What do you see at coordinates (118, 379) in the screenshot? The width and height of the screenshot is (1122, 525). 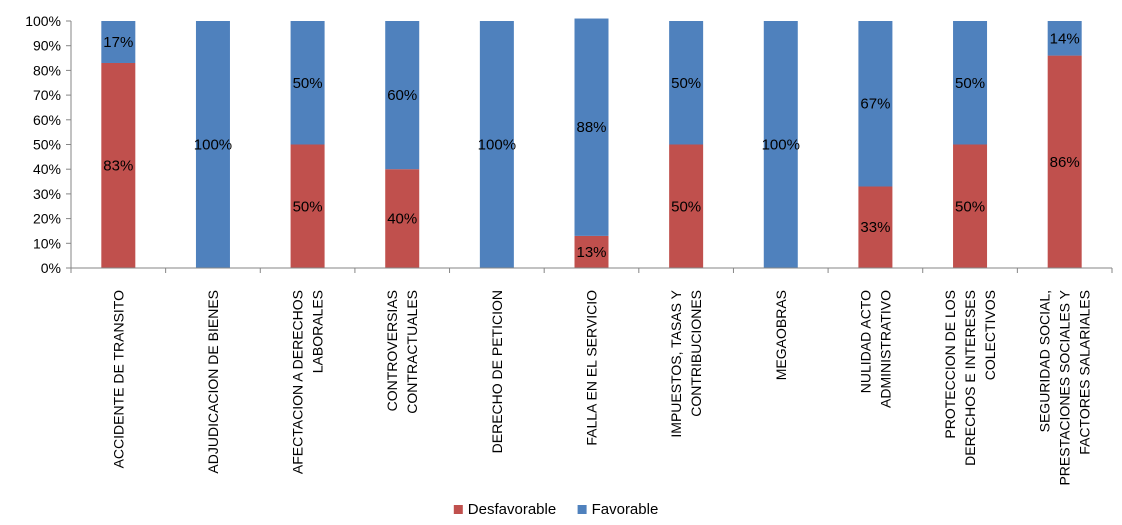 I see `x-tick-label: ACCIDENTE DE TRANSITO` at bounding box center [118, 379].